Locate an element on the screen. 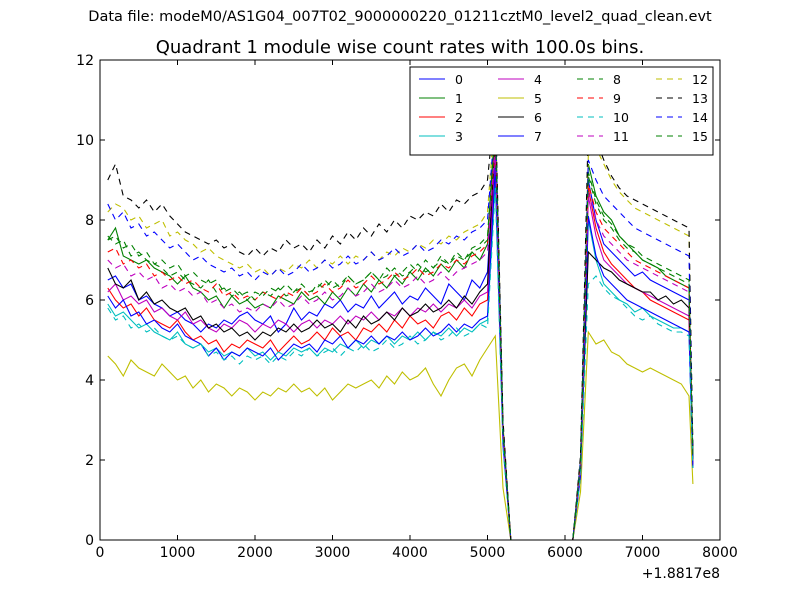 This screenshot has height=600, width=800. x-tick-label: 8000 is located at coordinates (720, 553).